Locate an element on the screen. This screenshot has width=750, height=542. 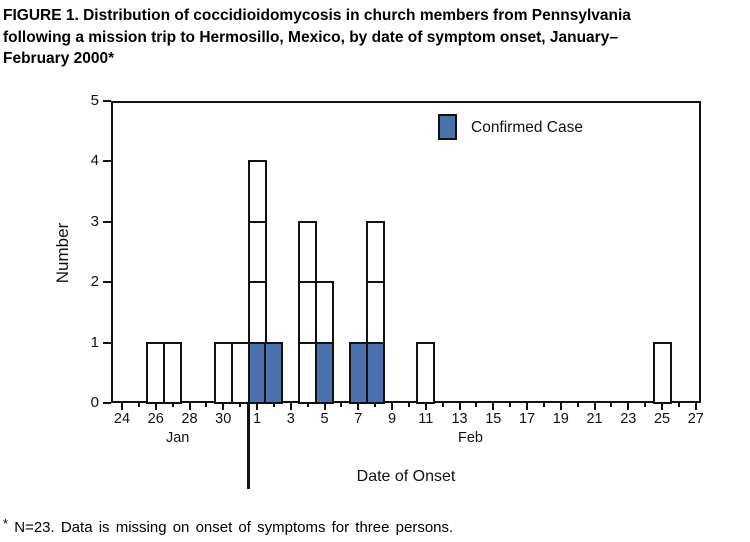
x-tick-label: 5 is located at coordinates (324, 419).